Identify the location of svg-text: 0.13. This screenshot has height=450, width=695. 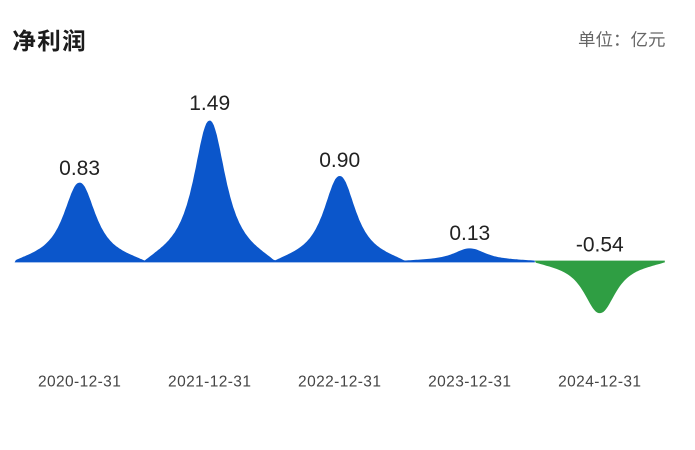
(469, 233).